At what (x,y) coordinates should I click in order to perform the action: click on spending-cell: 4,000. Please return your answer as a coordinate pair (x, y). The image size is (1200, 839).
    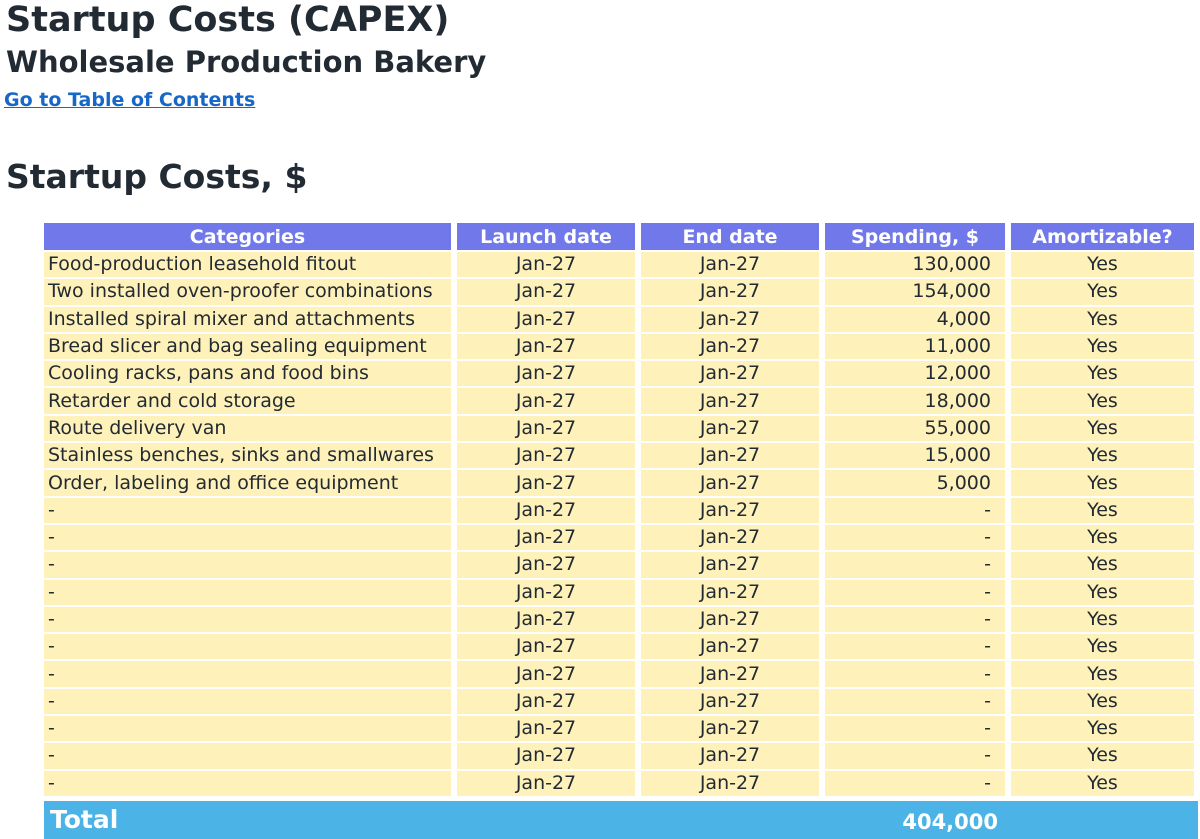
    Looking at the image, I should click on (915, 319).